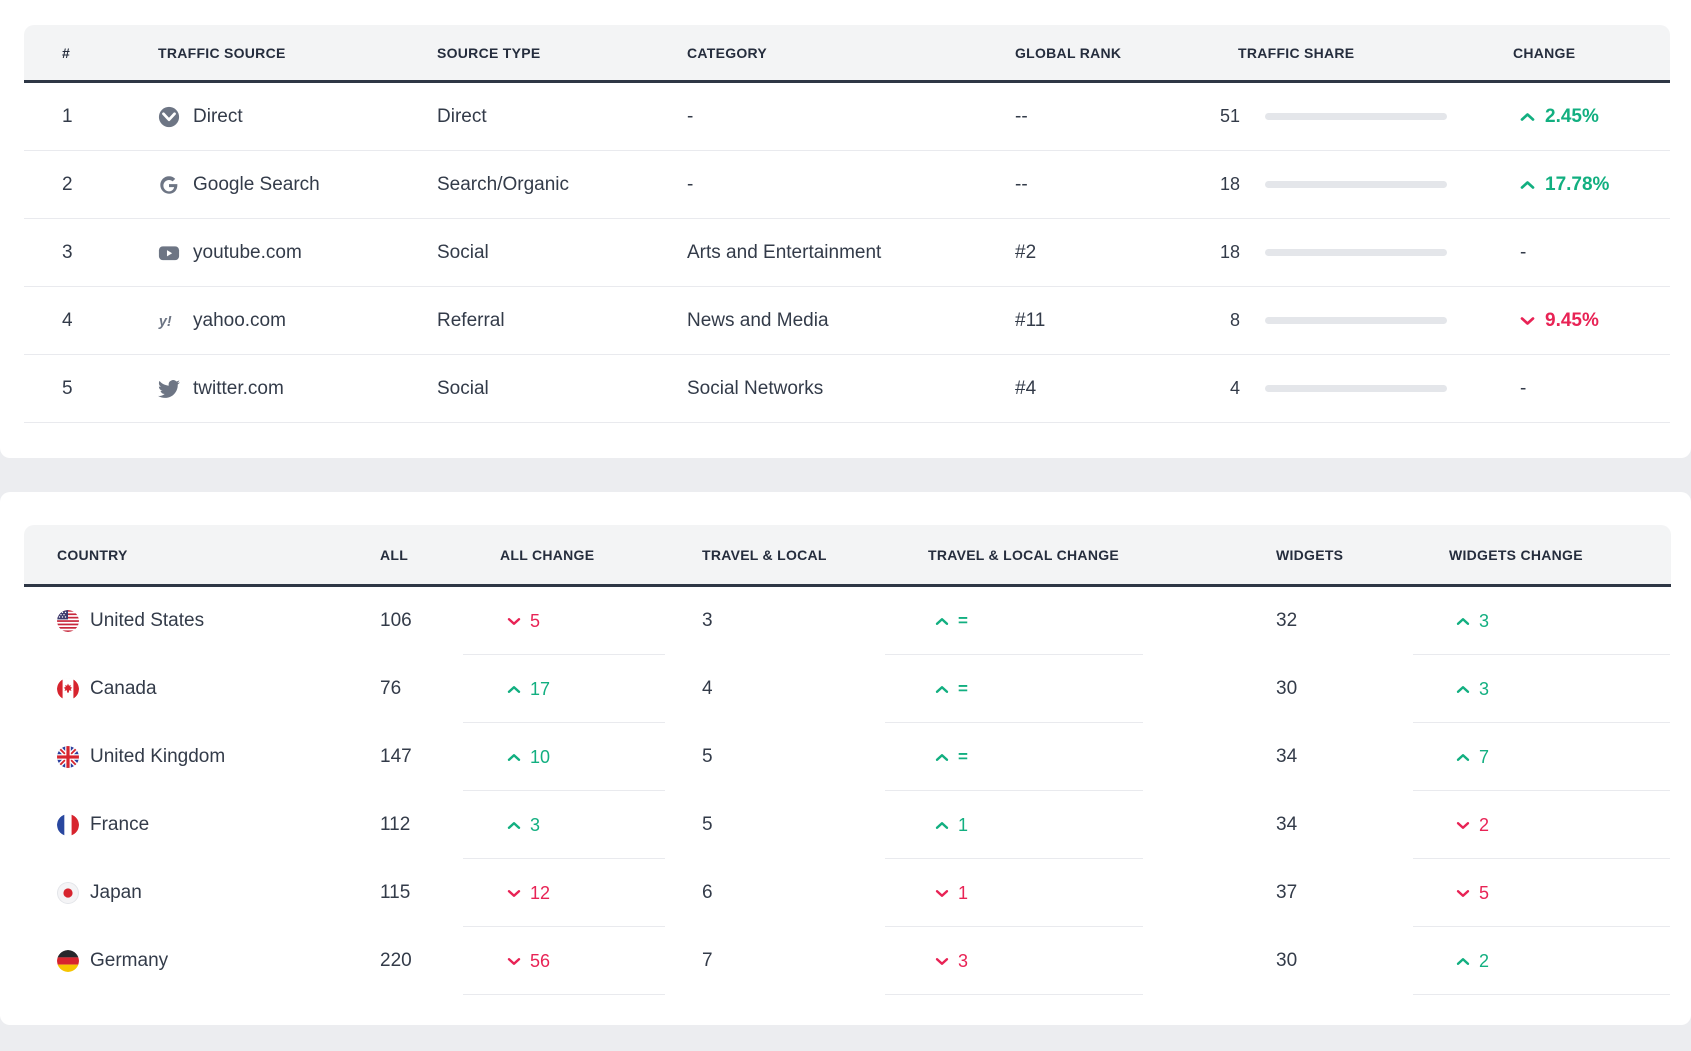 This screenshot has width=1691, height=1051. What do you see at coordinates (758, 320) in the screenshot?
I see `category-value: News and Media` at bounding box center [758, 320].